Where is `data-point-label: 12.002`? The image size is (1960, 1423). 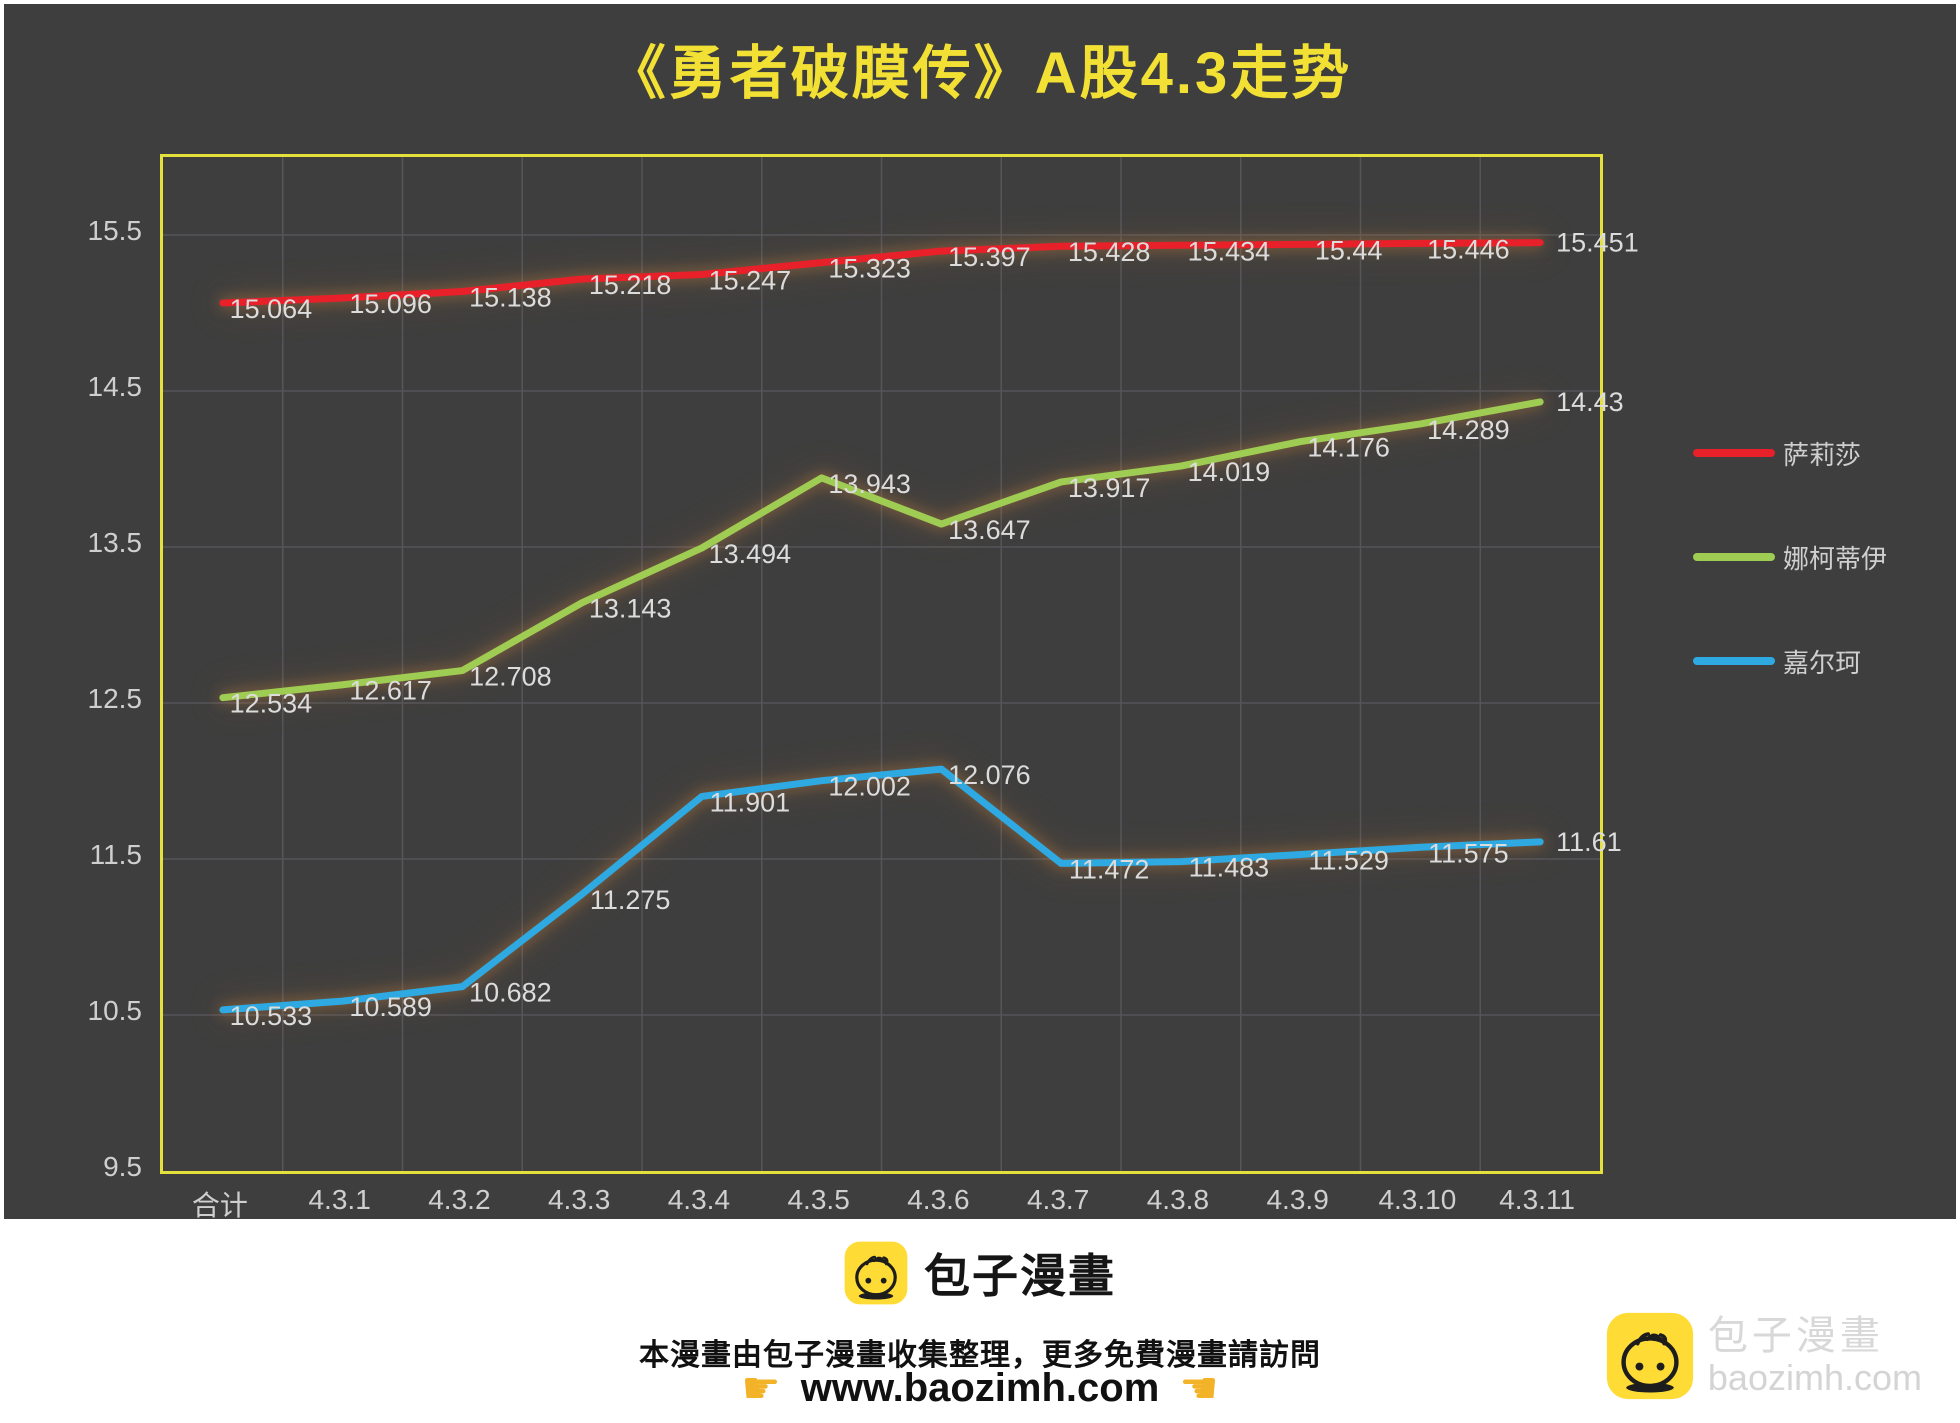 data-point-label: 12.002 is located at coordinates (869, 787).